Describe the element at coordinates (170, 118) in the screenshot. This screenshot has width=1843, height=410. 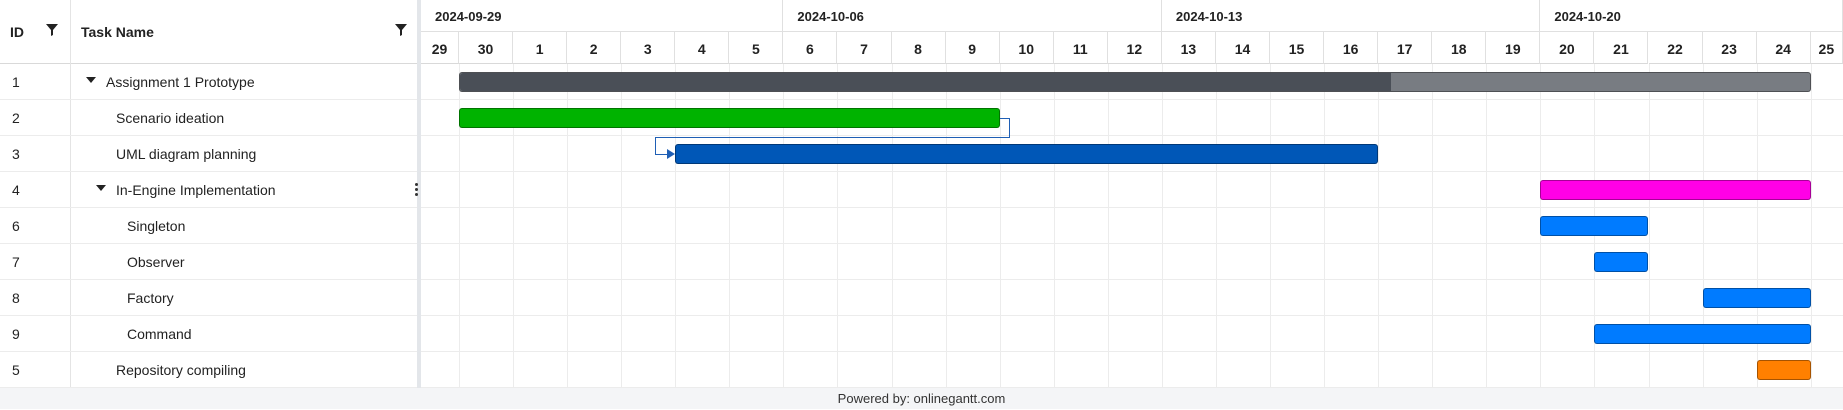
I see `task-name: Scenario ideation` at that location.